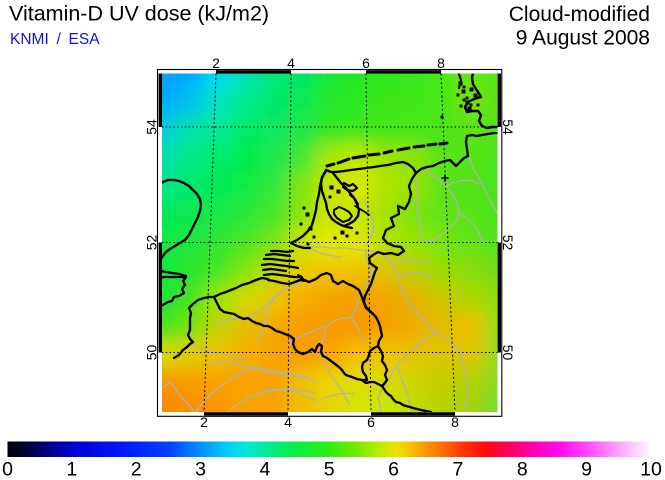  What do you see at coordinates (583, 38) in the screenshot?
I see `svg-text: 9 August 2008` at bounding box center [583, 38].